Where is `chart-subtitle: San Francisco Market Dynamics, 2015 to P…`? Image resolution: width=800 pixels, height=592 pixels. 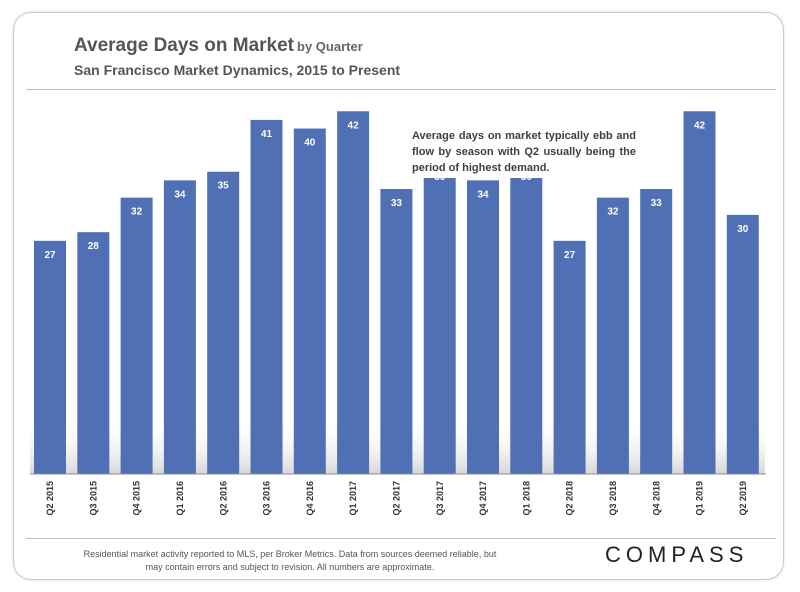 chart-subtitle: San Francisco Market Dynamics, 2015 to P… is located at coordinates (237, 70).